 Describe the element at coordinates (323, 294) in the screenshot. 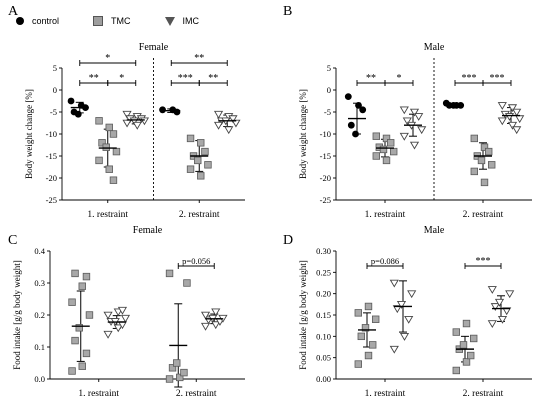

I see `y-tick-label: 0.20` at that location.